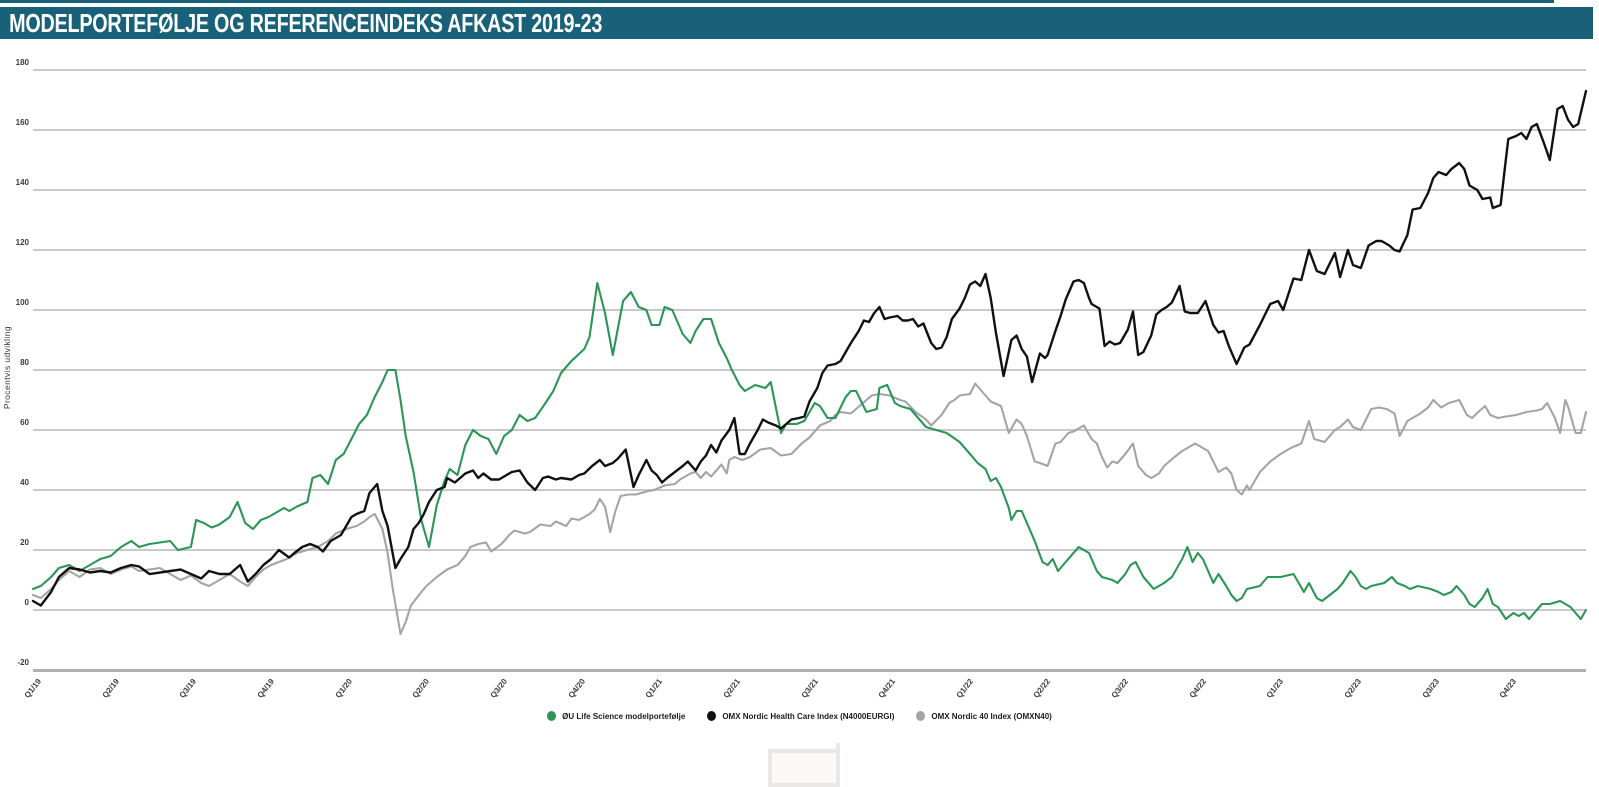 The image size is (1599, 787). I want to click on y-tick-label: 140, so click(22, 182).